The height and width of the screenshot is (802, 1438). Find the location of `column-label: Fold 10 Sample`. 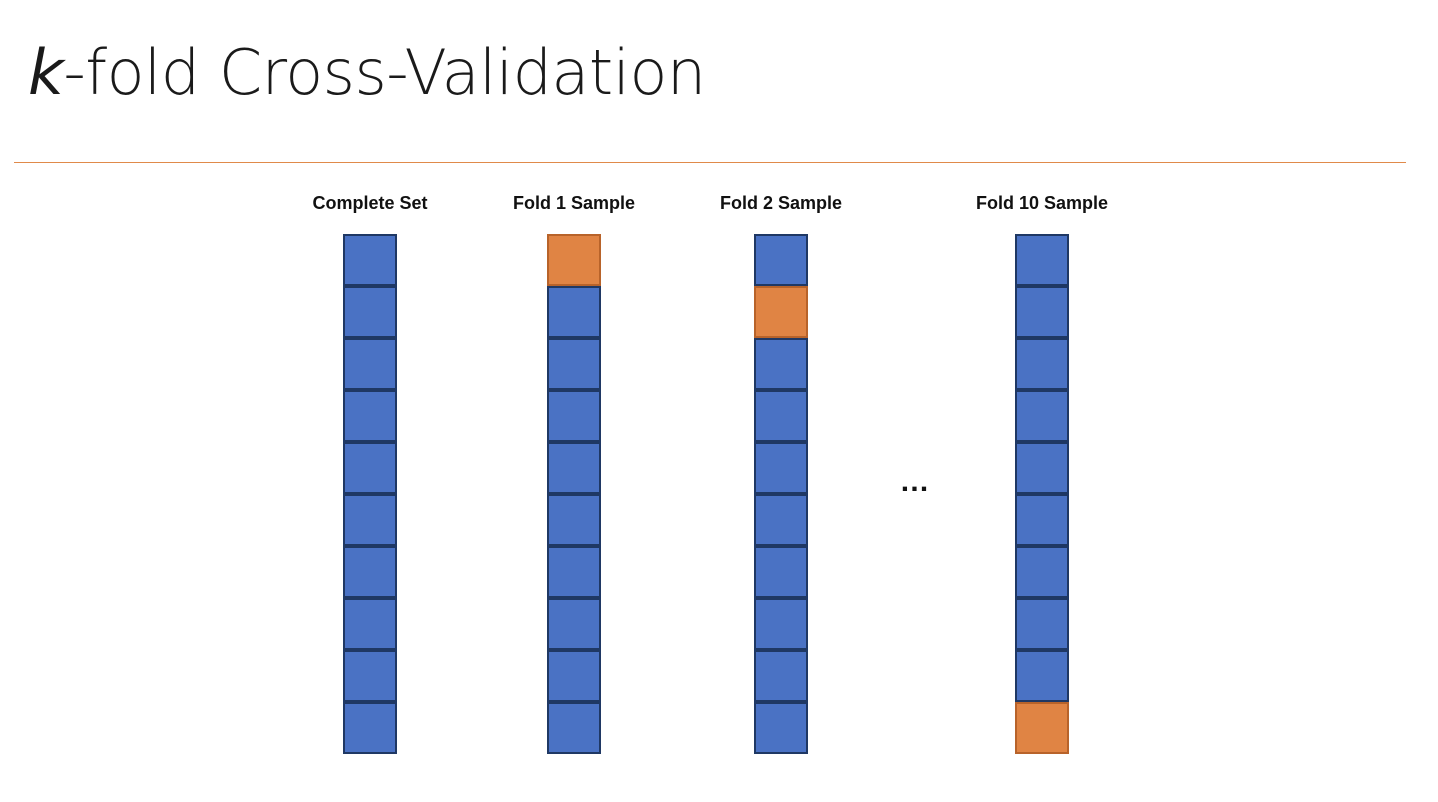

column-label: Fold 10 Sample is located at coordinates (1042, 203).